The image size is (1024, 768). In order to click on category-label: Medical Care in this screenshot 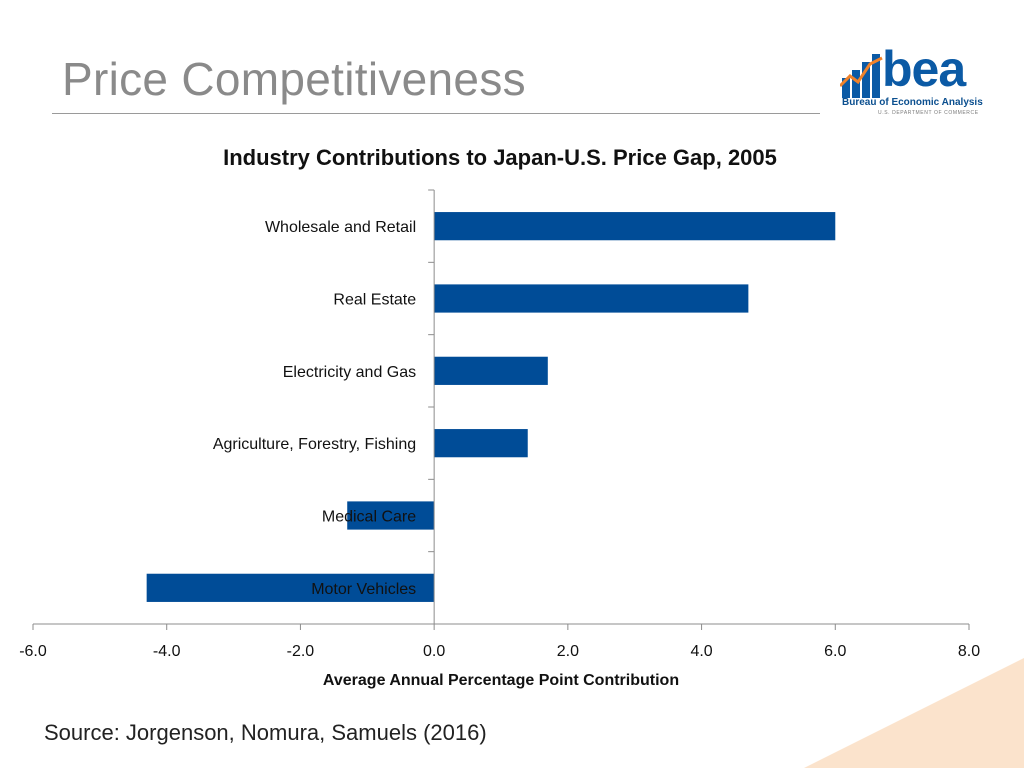, I will do `click(369, 517)`.